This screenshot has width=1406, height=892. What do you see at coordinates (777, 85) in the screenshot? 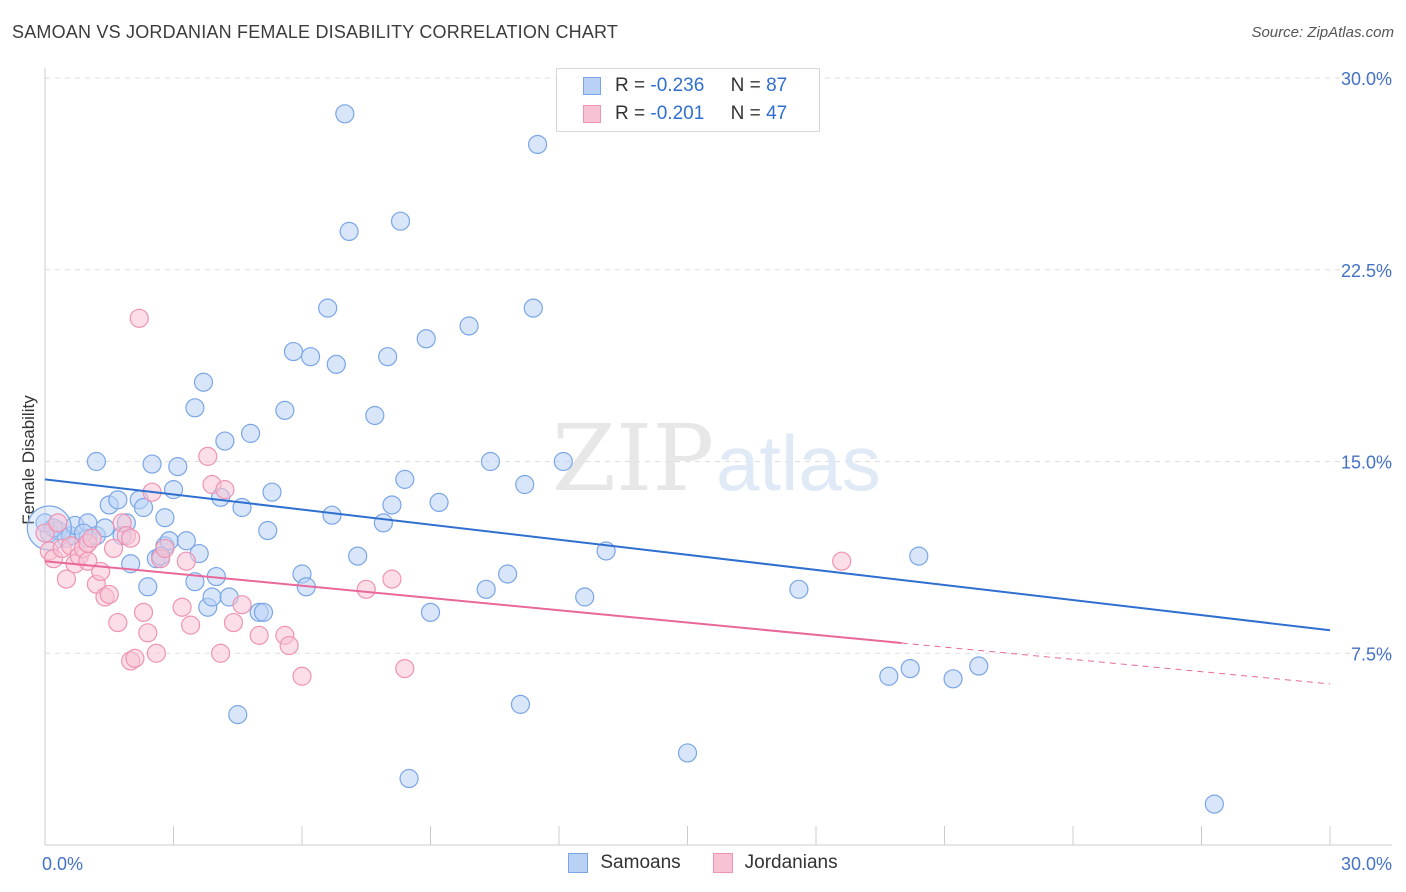
I see `n-value-samoans: 87` at bounding box center [777, 85].